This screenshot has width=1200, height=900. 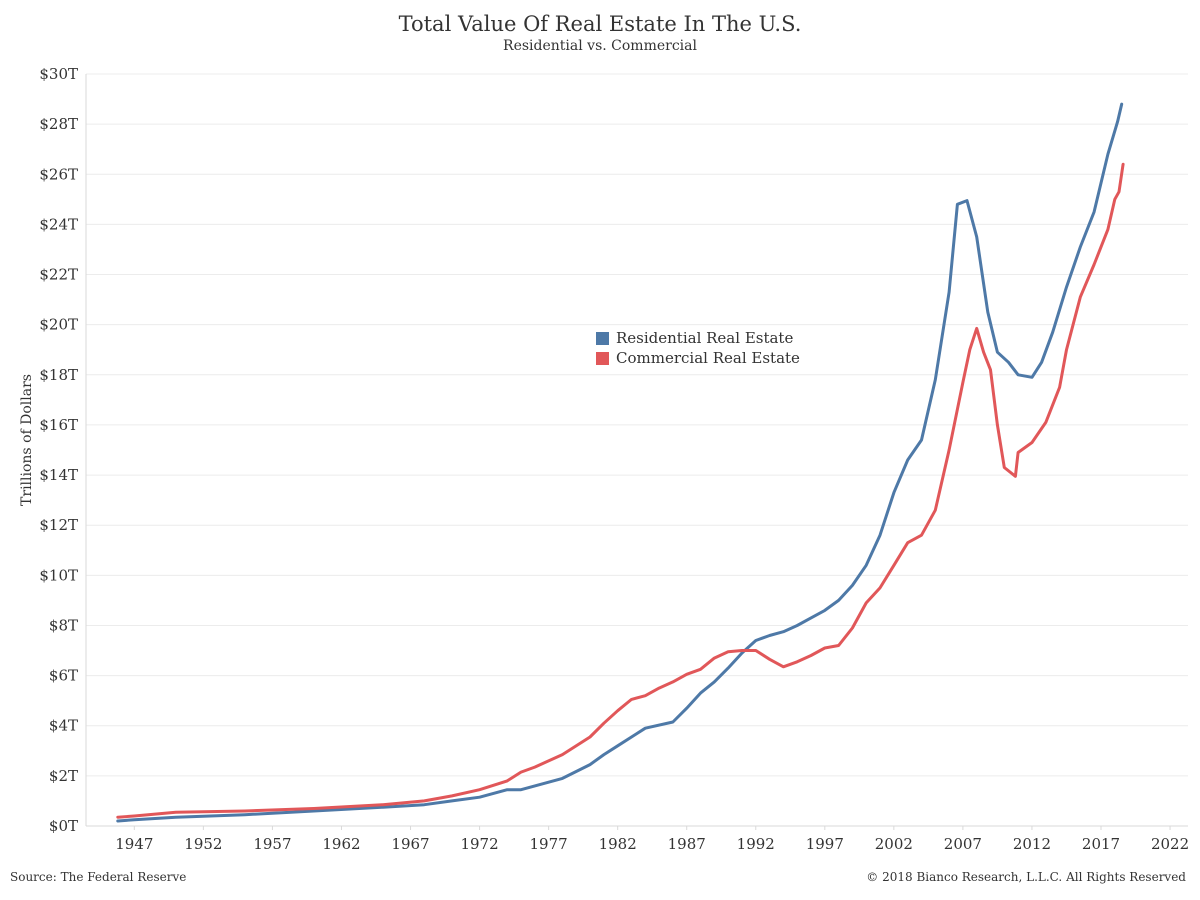 I want to click on y-tick-label: $4T, so click(x=63, y=726).